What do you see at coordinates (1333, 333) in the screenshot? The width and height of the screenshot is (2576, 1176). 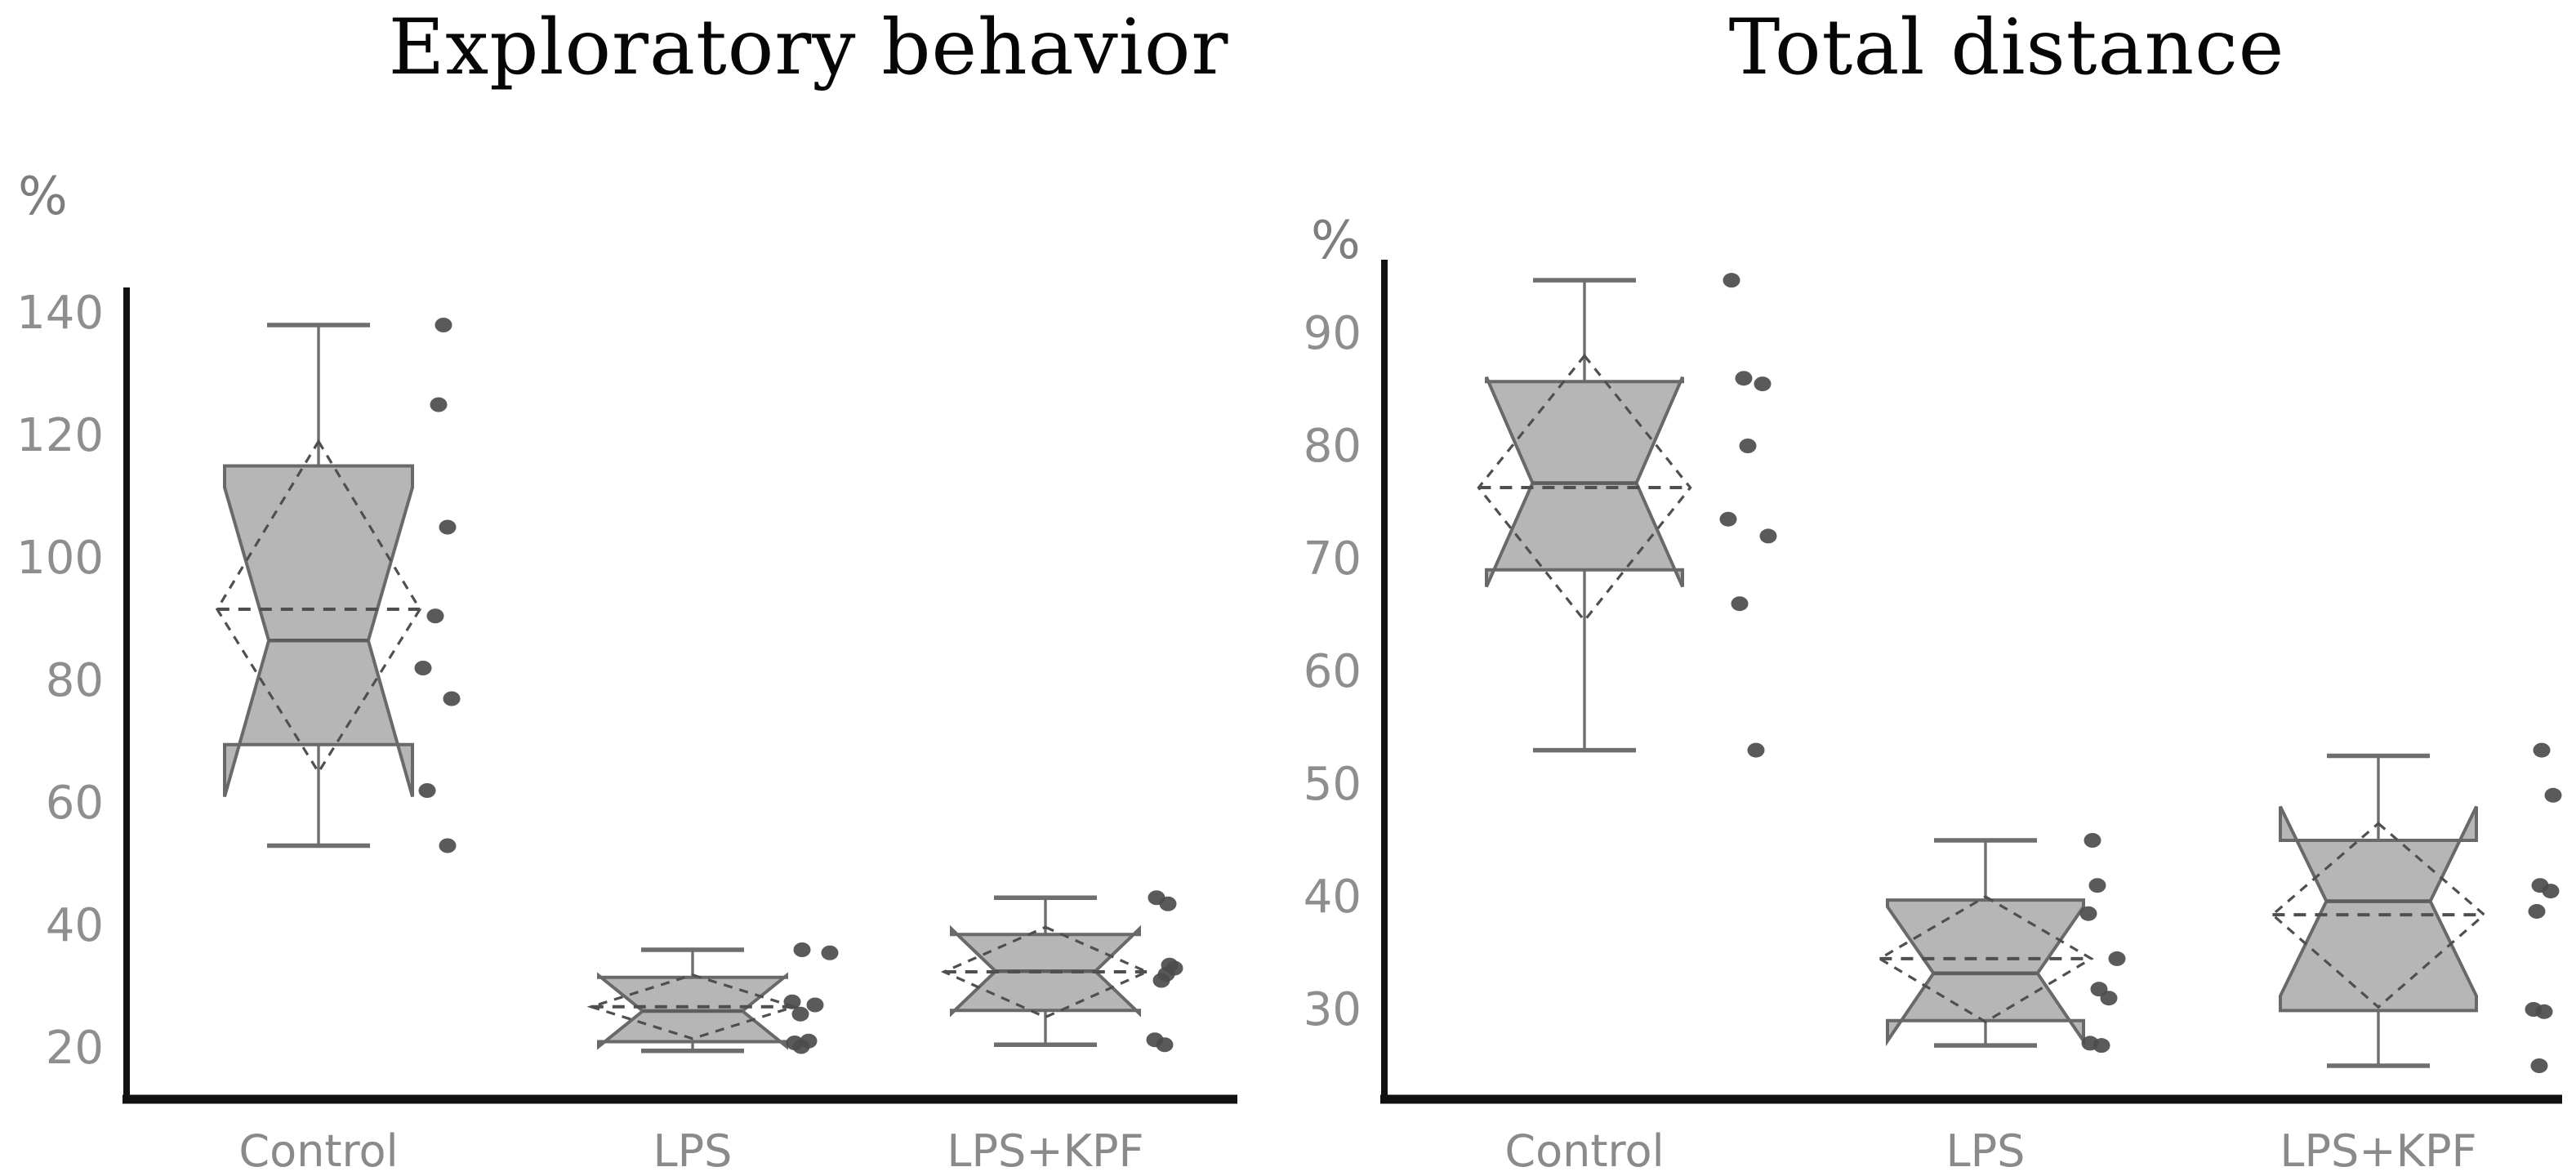 I see `y-tick-label: 90` at bounding box center [1333, 333].